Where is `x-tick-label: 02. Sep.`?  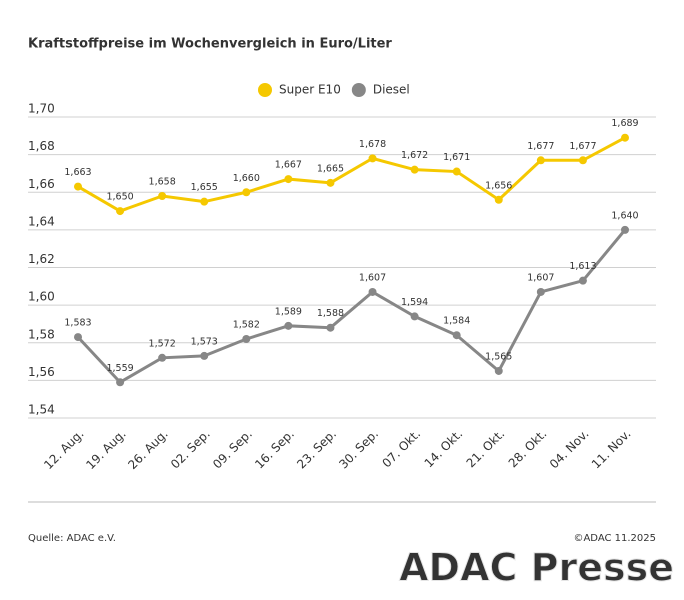
x-tick-label: 02. Sep. is located at coordinates (190, 449).